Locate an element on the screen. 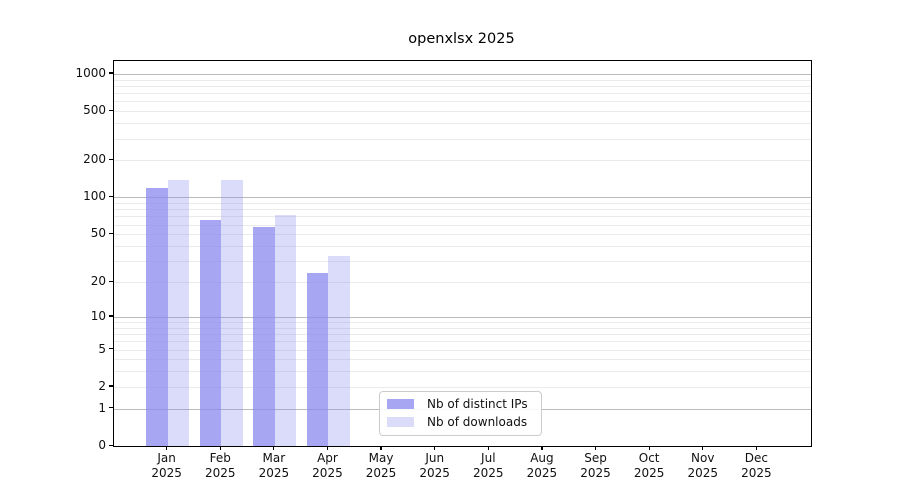 The image size is (900, 500). legend-label: Nb of distinct IPs is located at coordinates (477, 404).